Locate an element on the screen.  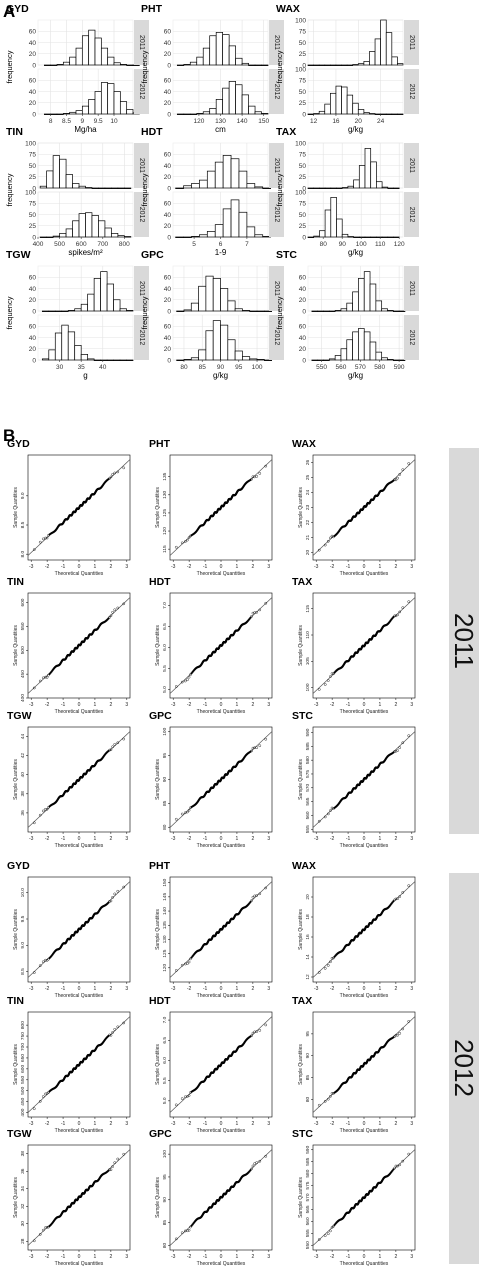
y-tick-label: 100 is located at coordinates (300, 192).